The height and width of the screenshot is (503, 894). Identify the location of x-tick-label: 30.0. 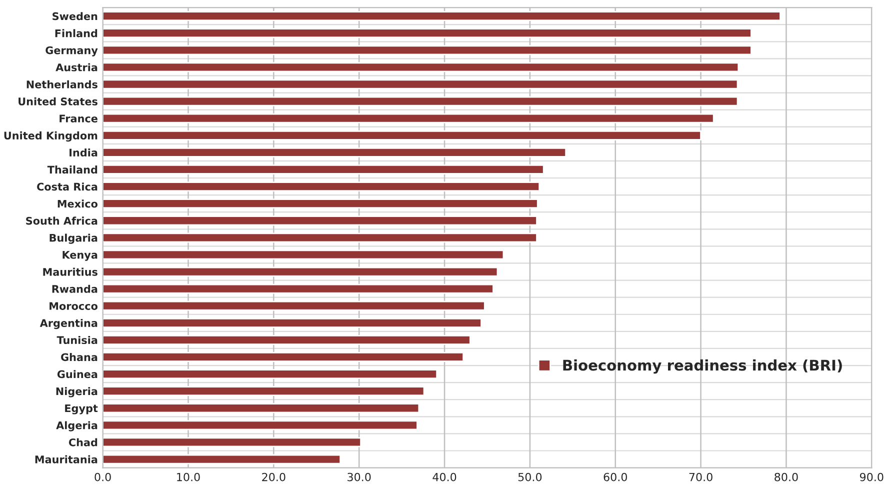
(359, 477).